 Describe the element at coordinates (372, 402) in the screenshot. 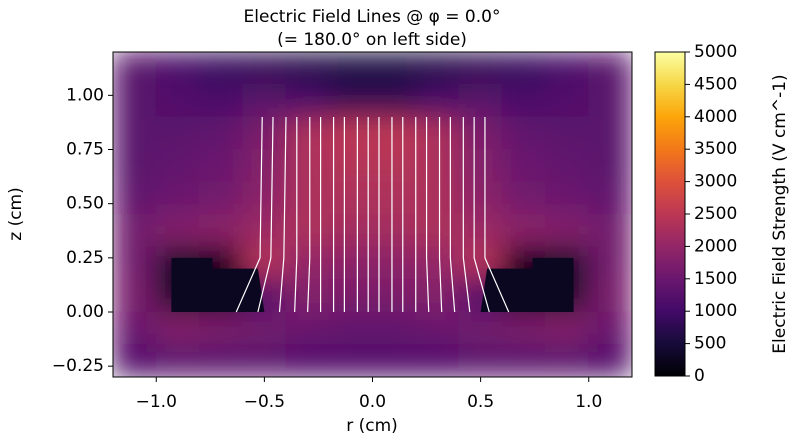

I see `x-tick-label: 0.0` at that location.